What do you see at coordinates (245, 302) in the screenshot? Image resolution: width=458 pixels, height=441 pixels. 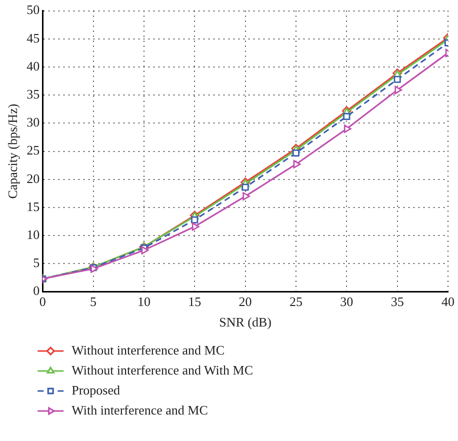 I see `x-tick-label: 20` at bounding box center [245, 302].